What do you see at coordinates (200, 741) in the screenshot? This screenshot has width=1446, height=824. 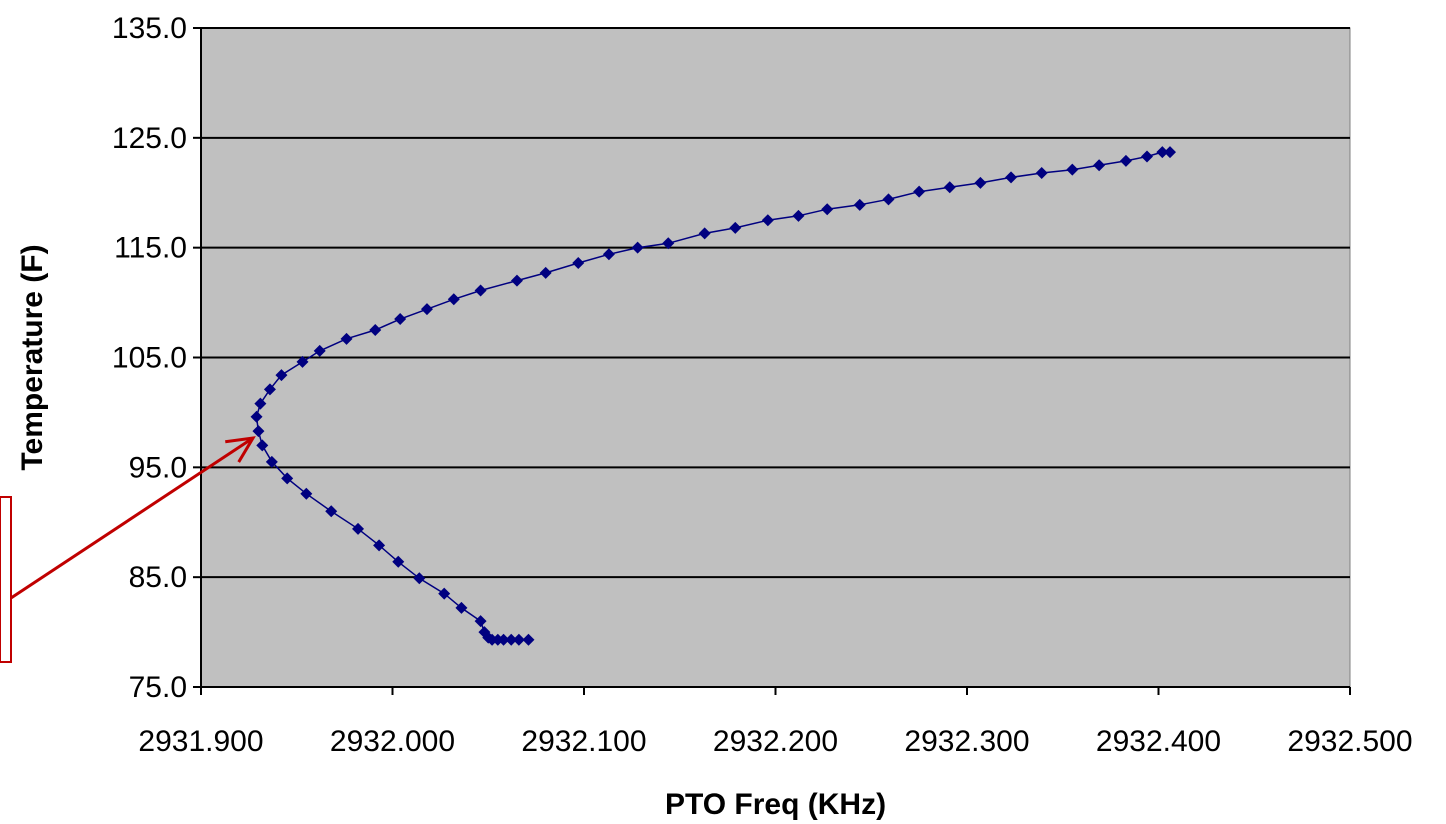 I see `x-tick-label: 2931.900` at bounding box center [200, 741].